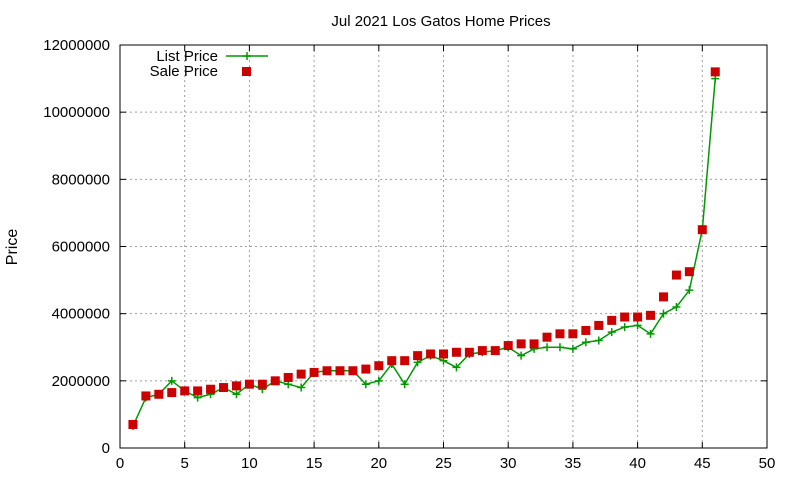  What do you see at coordinates (120, 463) in the screenshot?
I see `x-tick-label: 0` at bounding box center [120, 463].